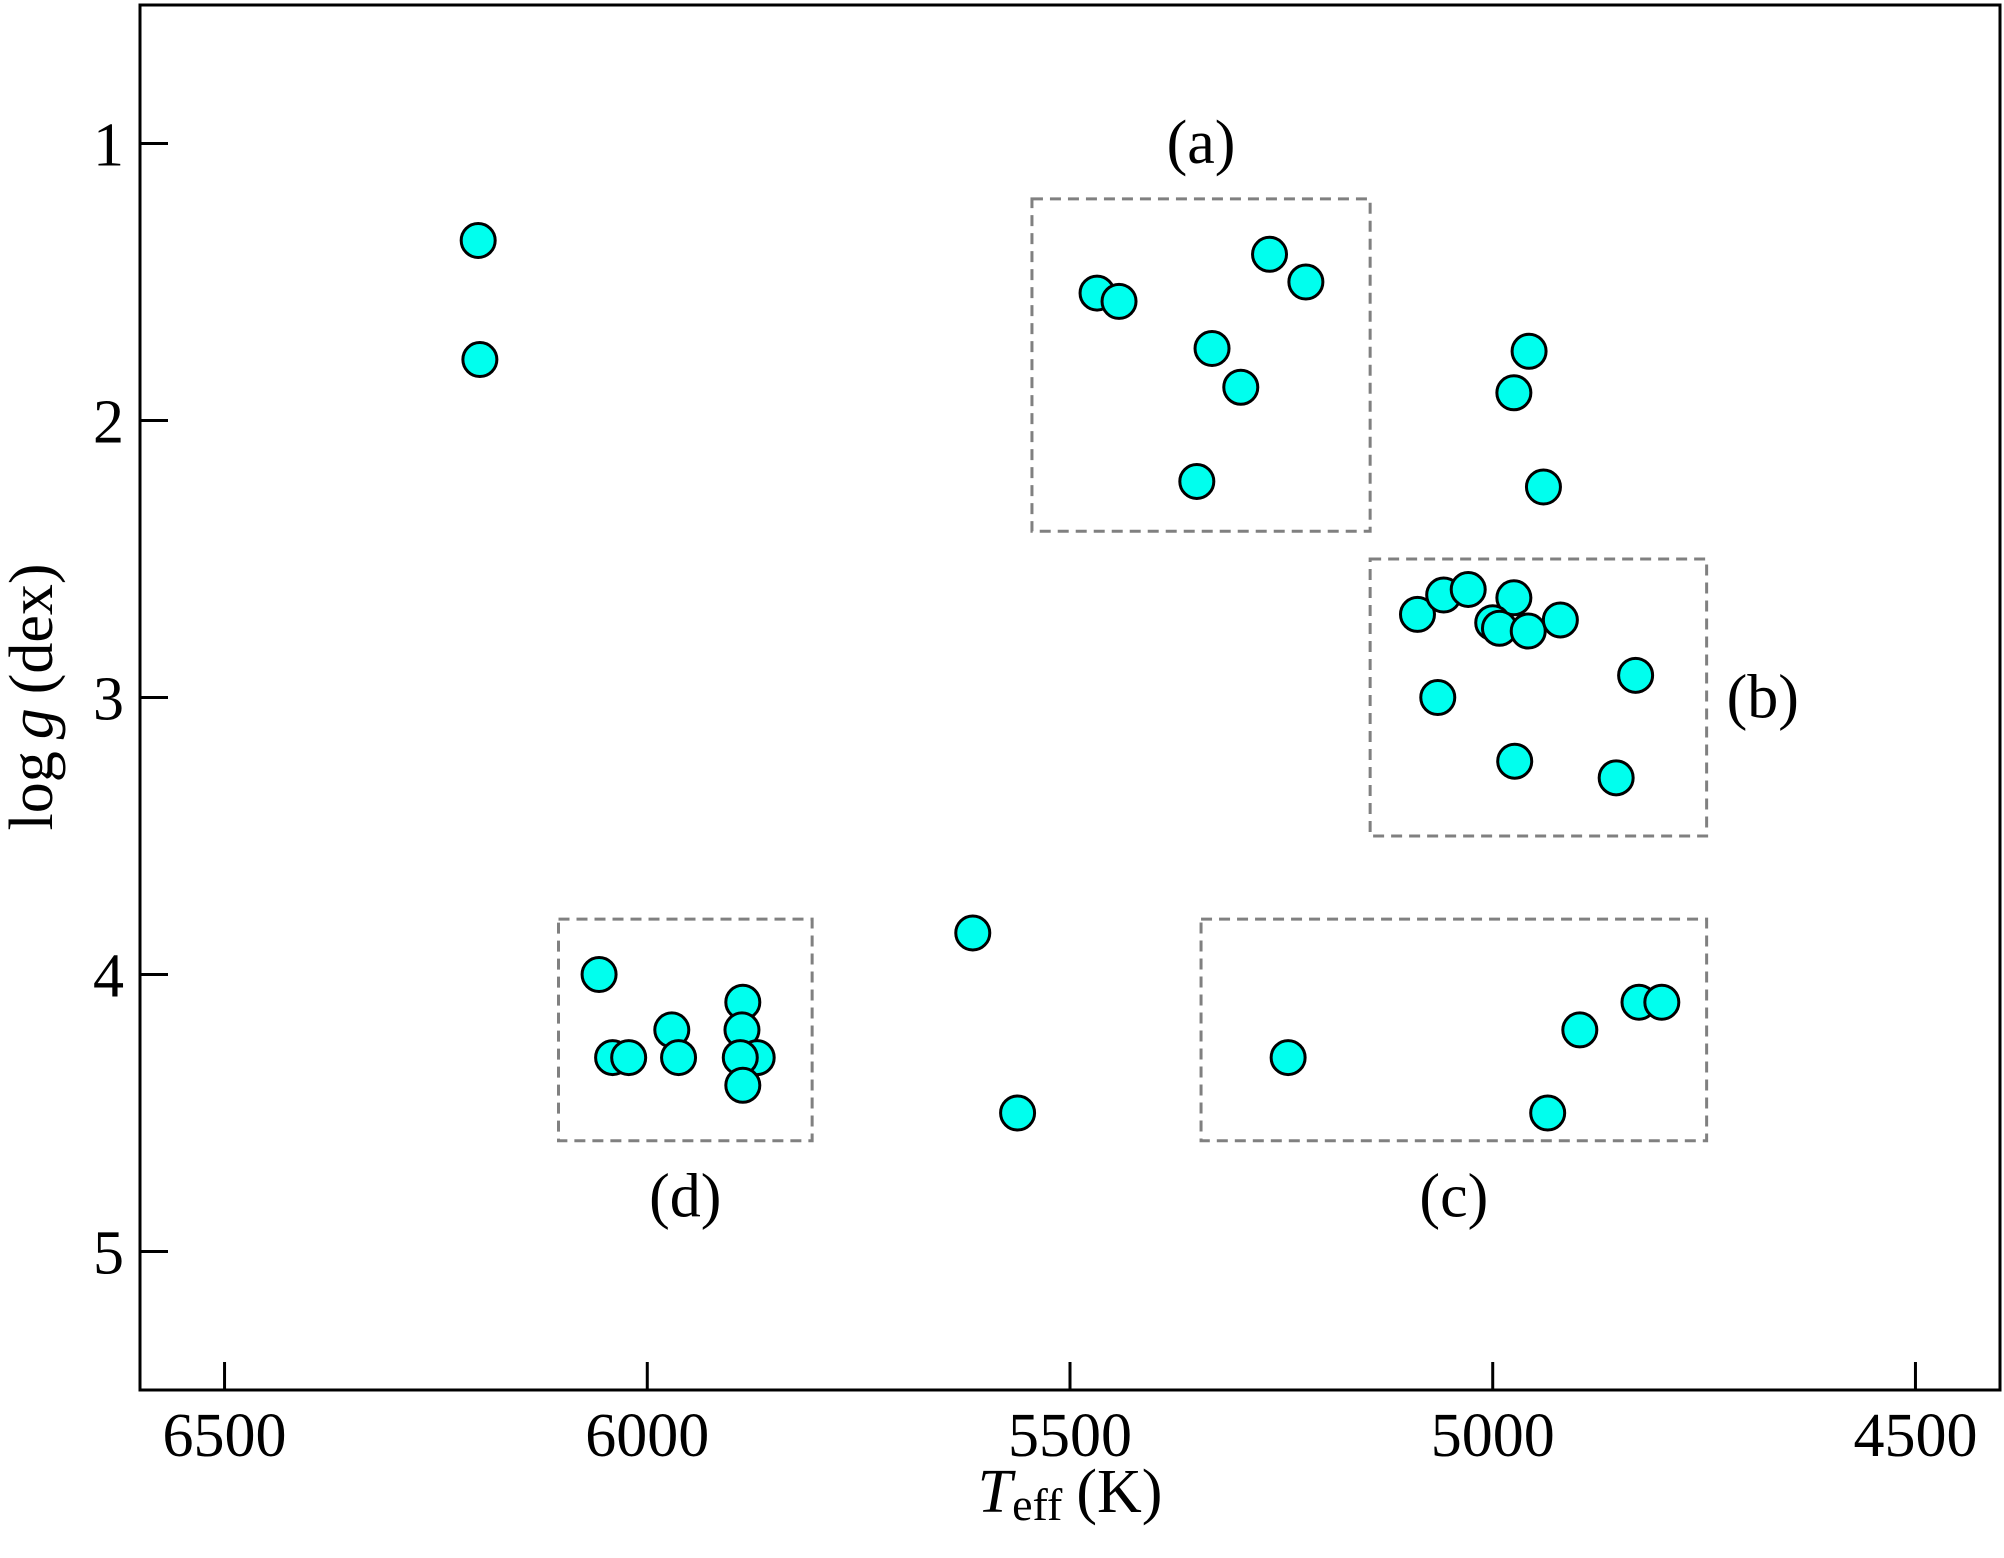 The image size is (2004, 1558). What do you see at coordinates (1070, 1494) in the screenshot?
I see `x-axis-label: Teff (K)` at bounding box center [1070, 1494].